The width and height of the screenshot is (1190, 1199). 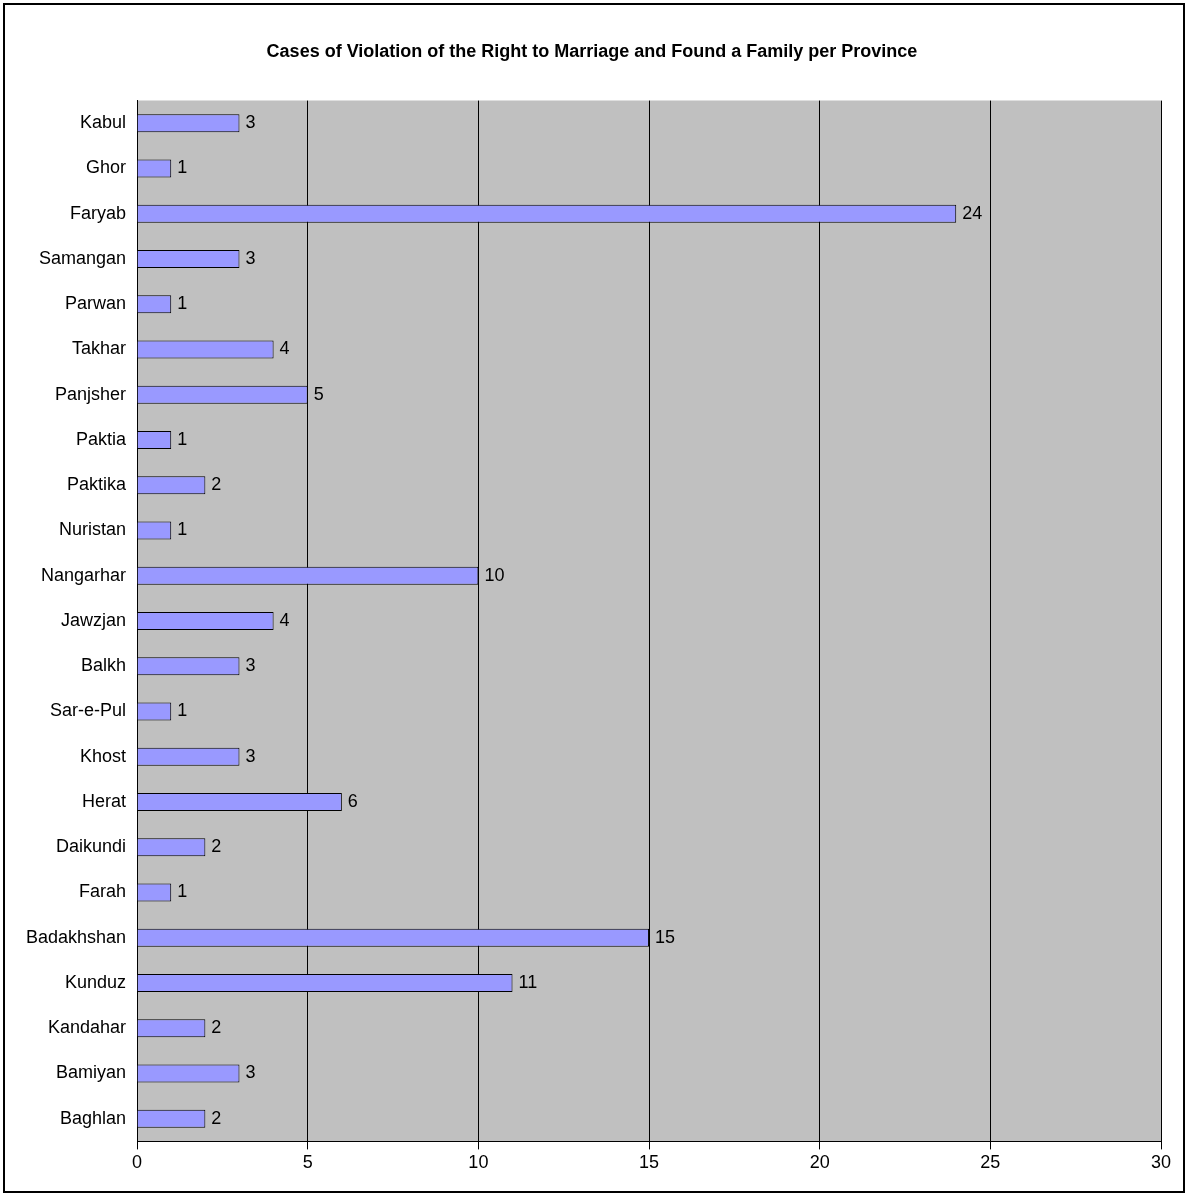 I want to click on y-tick-label: Paktia, so click(x=102, y=438).